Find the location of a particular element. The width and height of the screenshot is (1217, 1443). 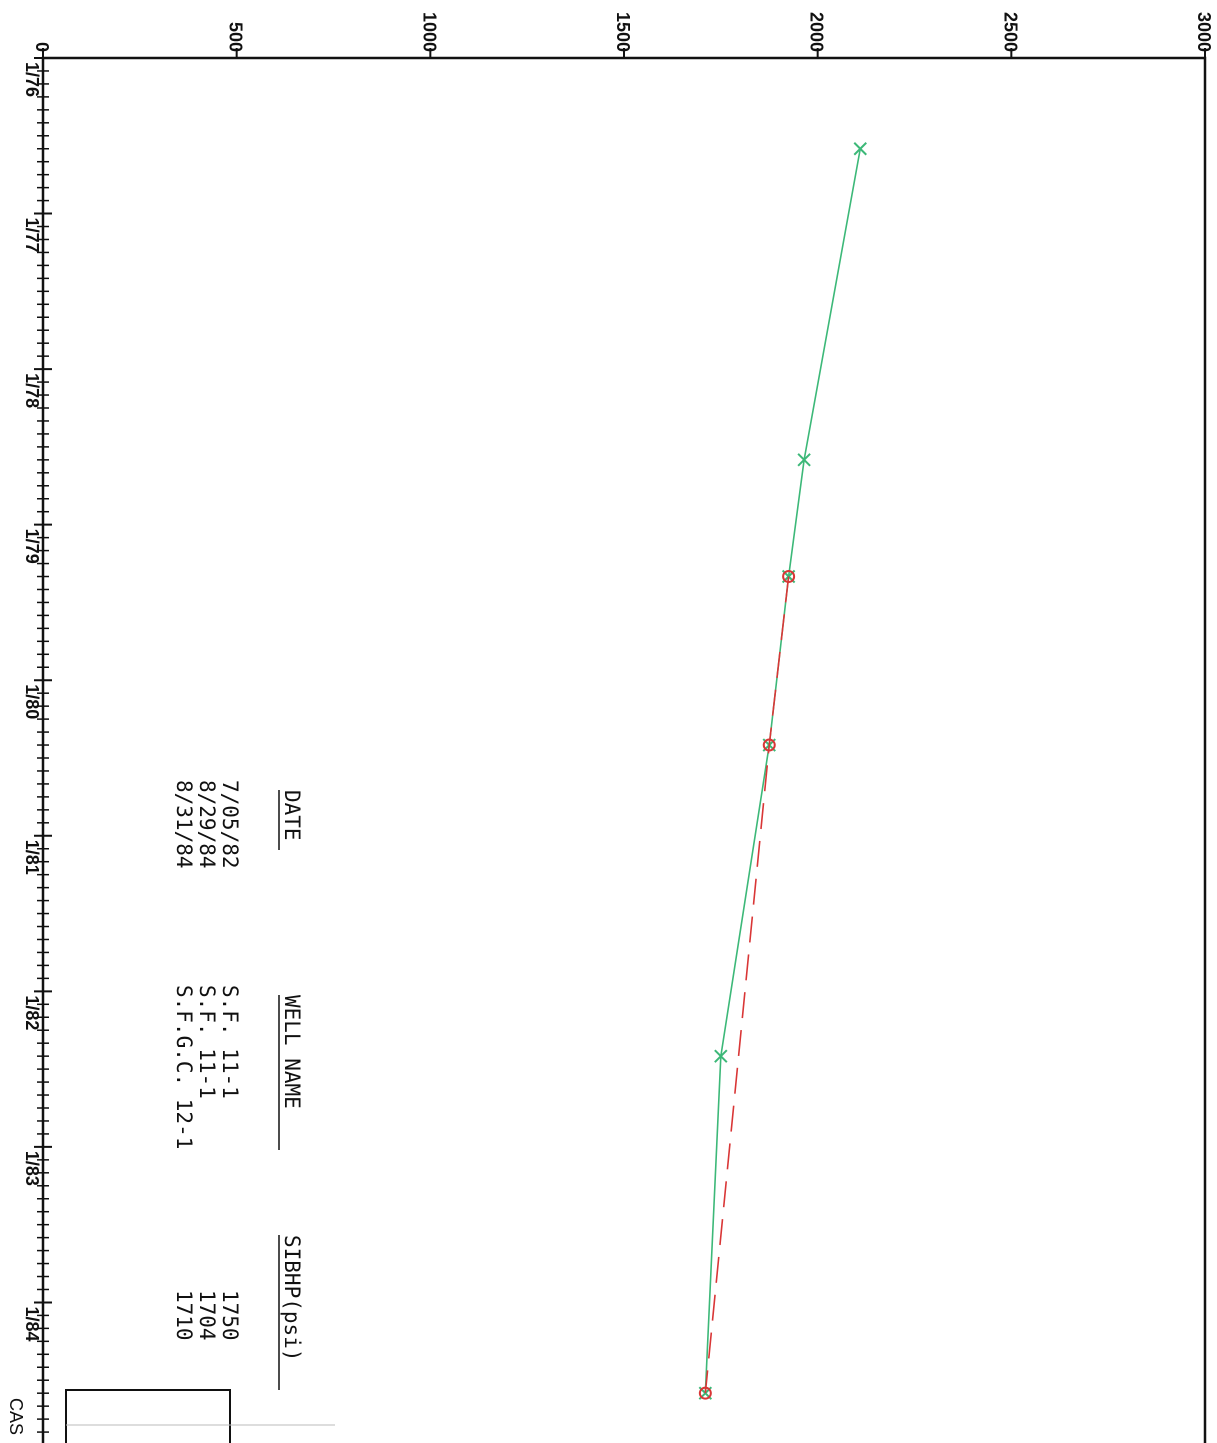

x-tick-label-1-79: 1/79 is located at coordinates (32, 546).